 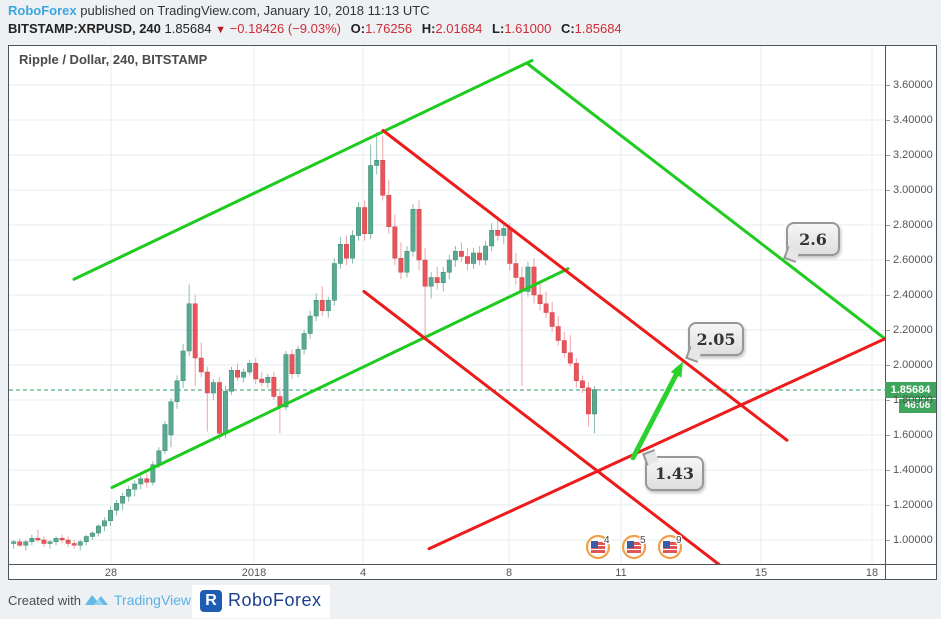 I want to click on bar-countdown-badge: 46:08, so click(x=917, y=406).